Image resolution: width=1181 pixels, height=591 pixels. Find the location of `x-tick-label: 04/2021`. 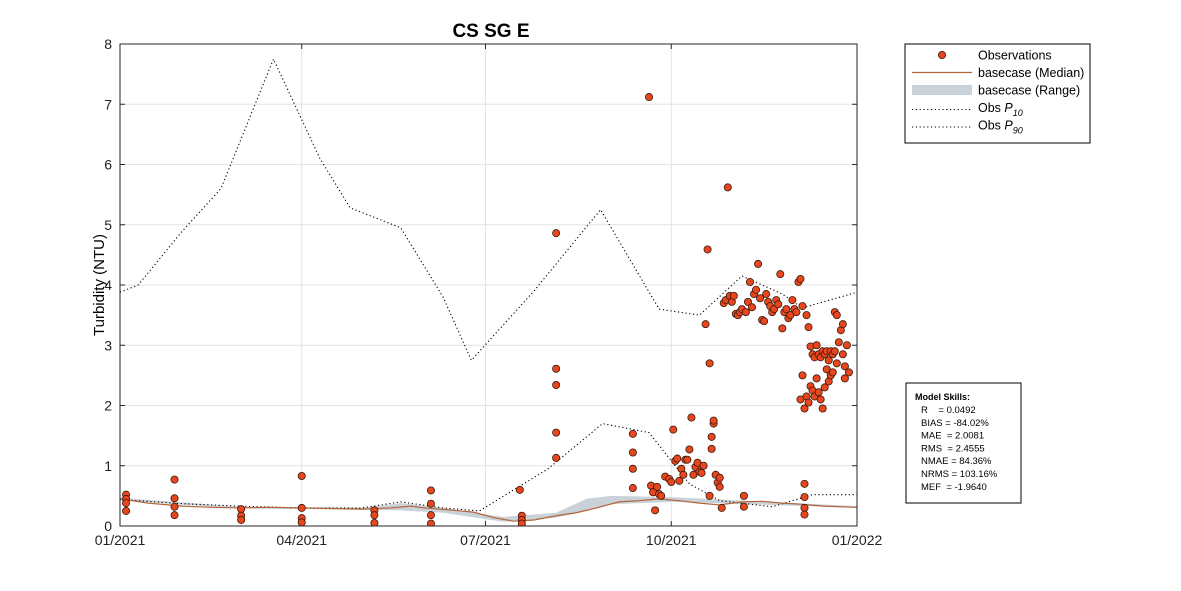

x-tick-label: 04/2021 is located at coordinates (301, 540).